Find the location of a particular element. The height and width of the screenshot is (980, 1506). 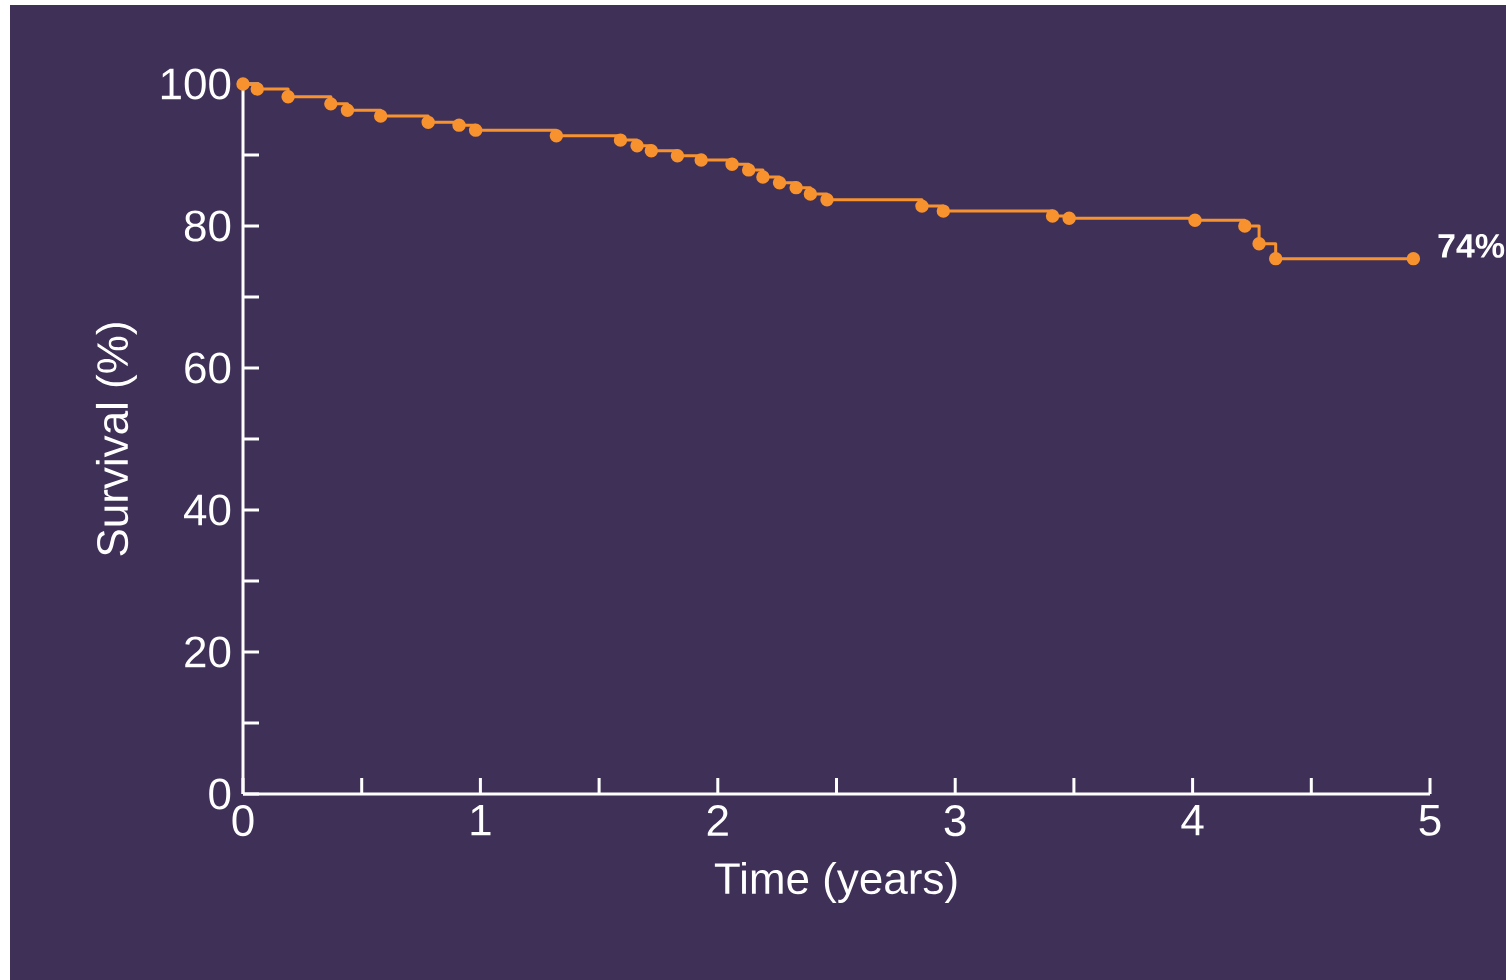

y-tick-label: 20 is located at coordinates (208, 652).